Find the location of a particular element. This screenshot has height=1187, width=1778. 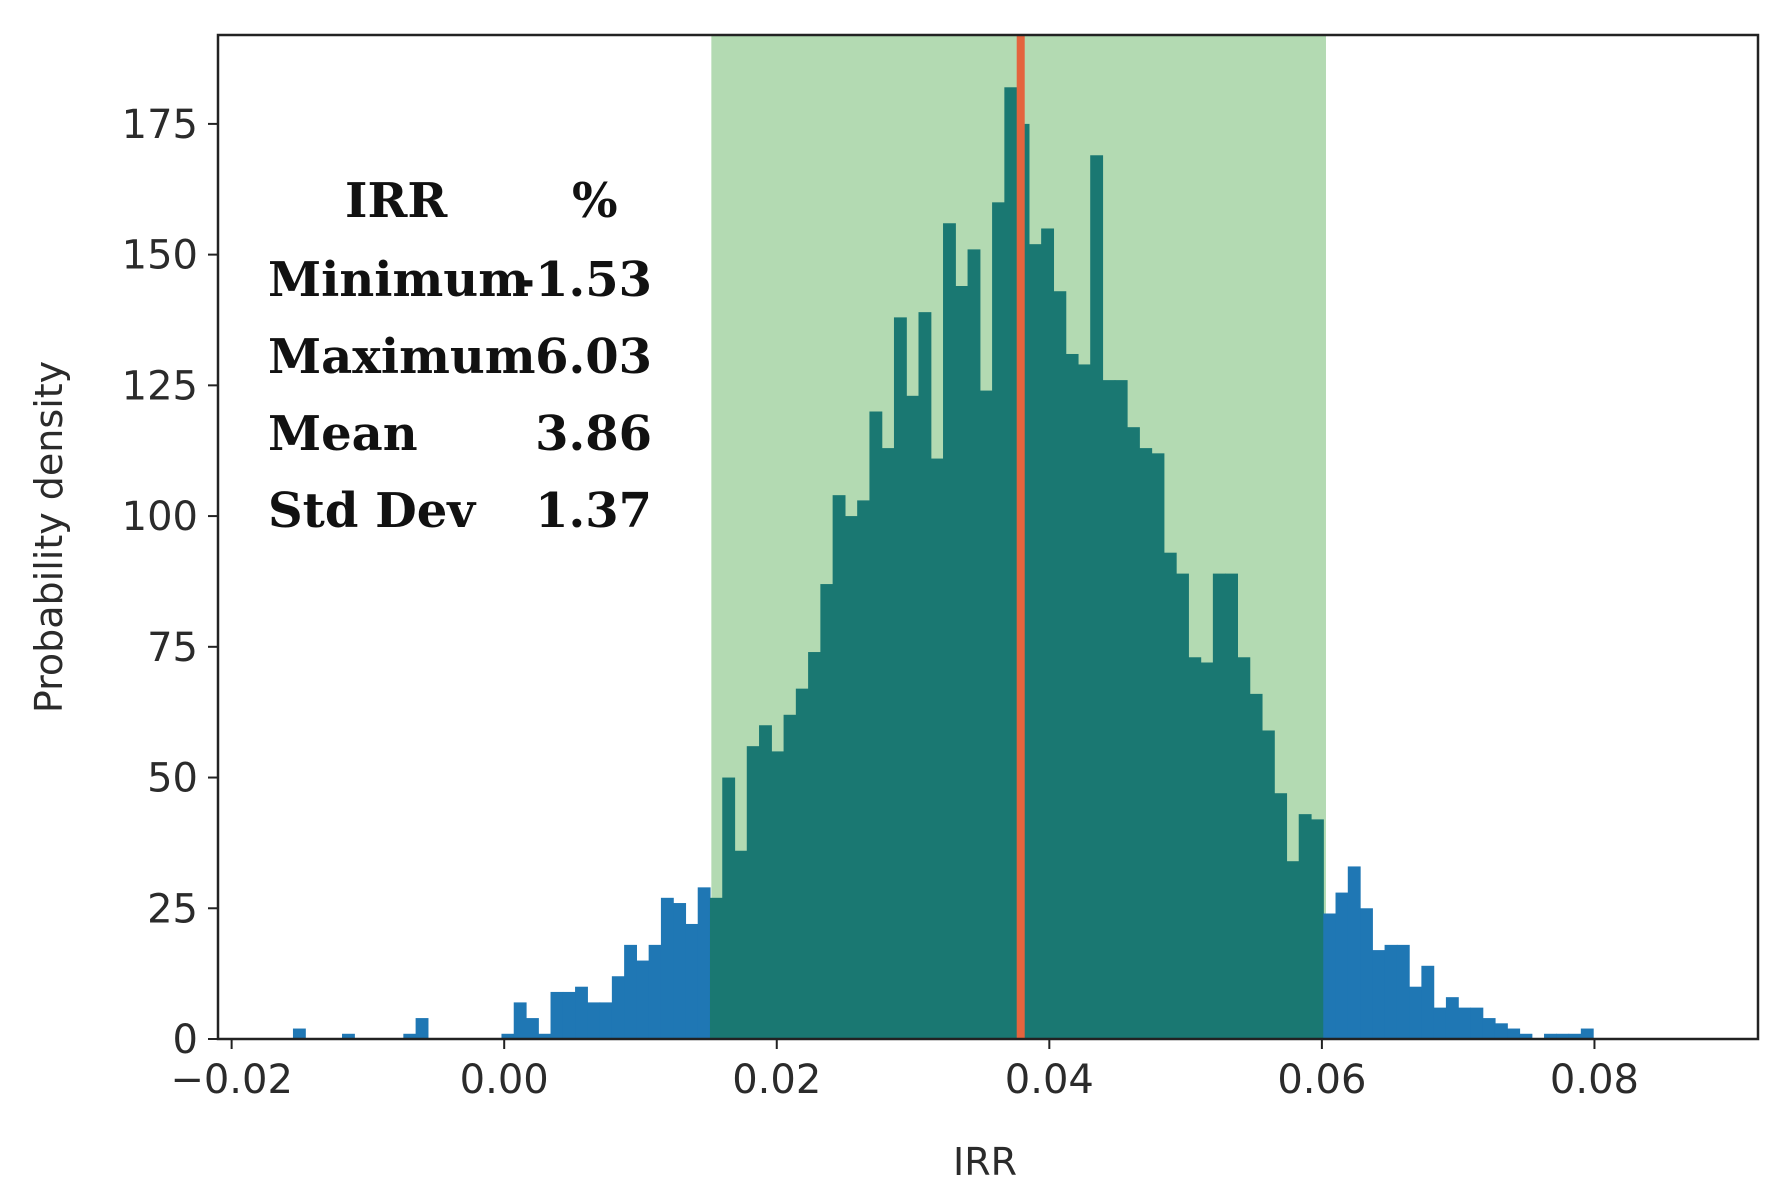

stats-header-unit: % is located at coordinates (595, 201).